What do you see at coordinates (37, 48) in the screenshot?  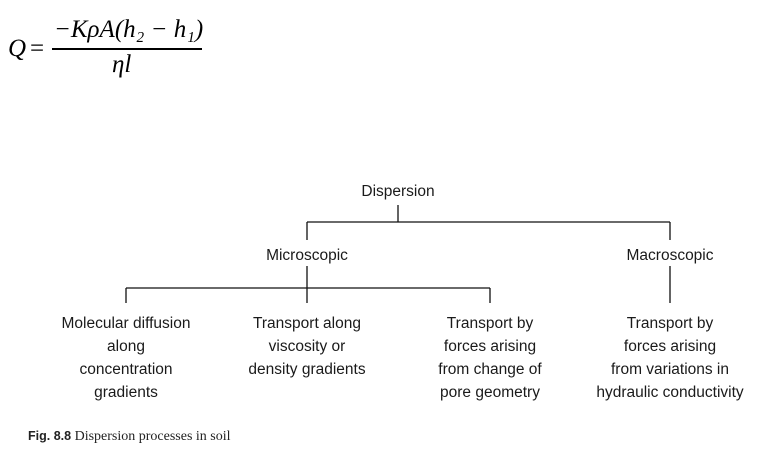 I see `formula-equals: =` at bounding box center [37, 48].